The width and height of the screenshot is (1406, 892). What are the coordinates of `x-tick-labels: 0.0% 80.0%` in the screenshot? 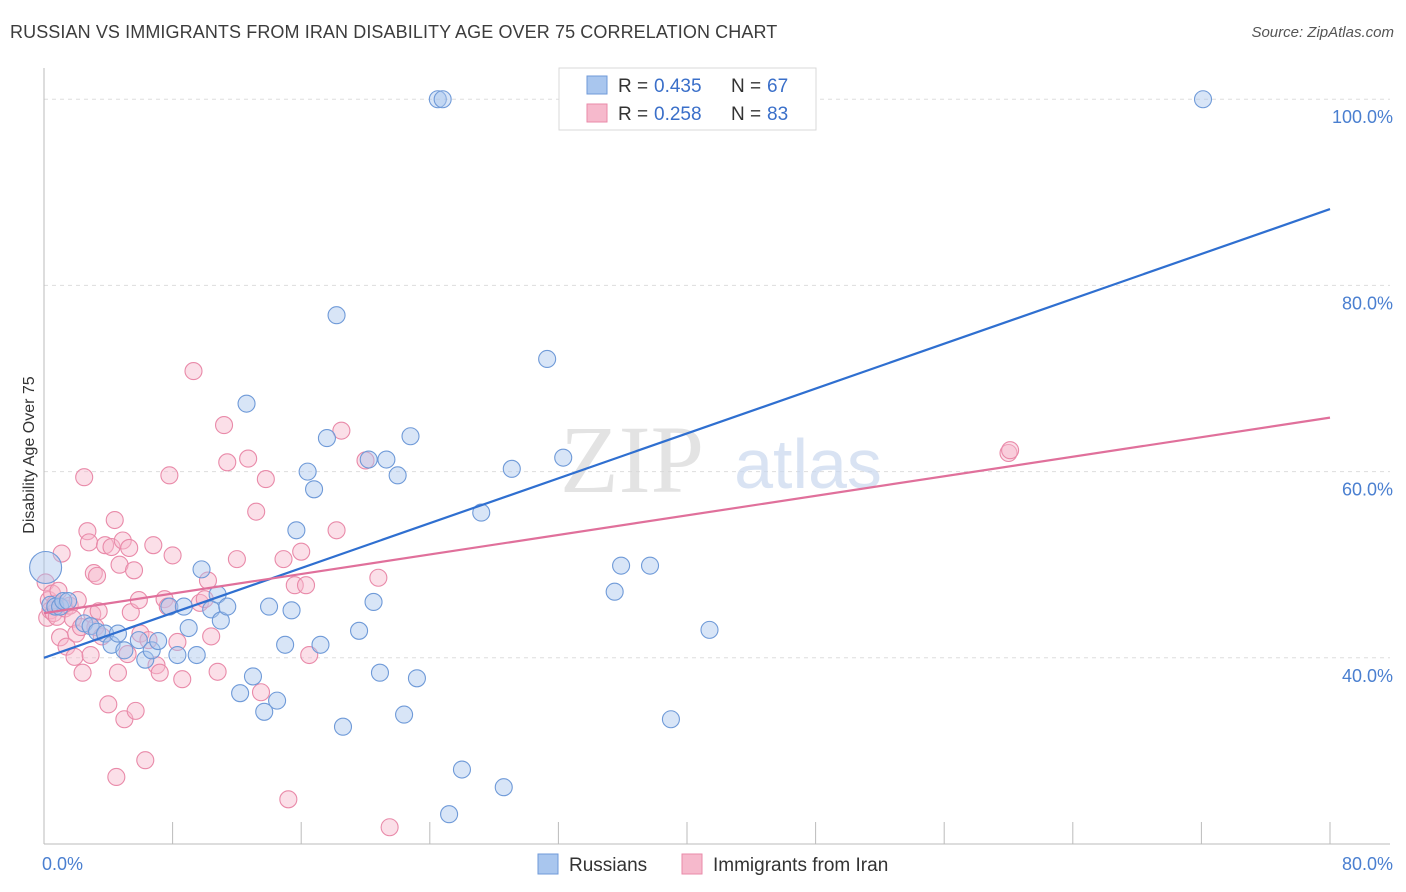 It's located at (717, 864).